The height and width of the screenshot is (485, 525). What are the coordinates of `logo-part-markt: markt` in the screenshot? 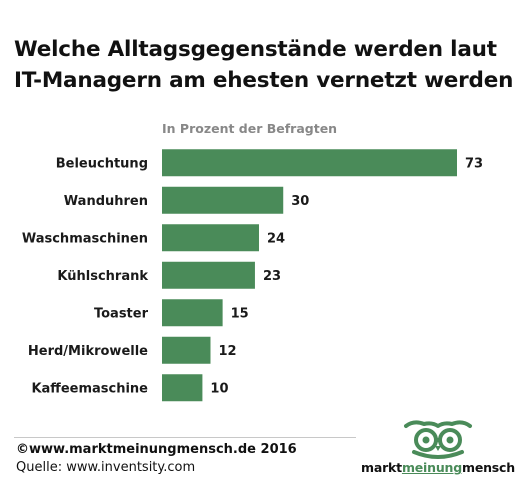 It's located at (381, 467).